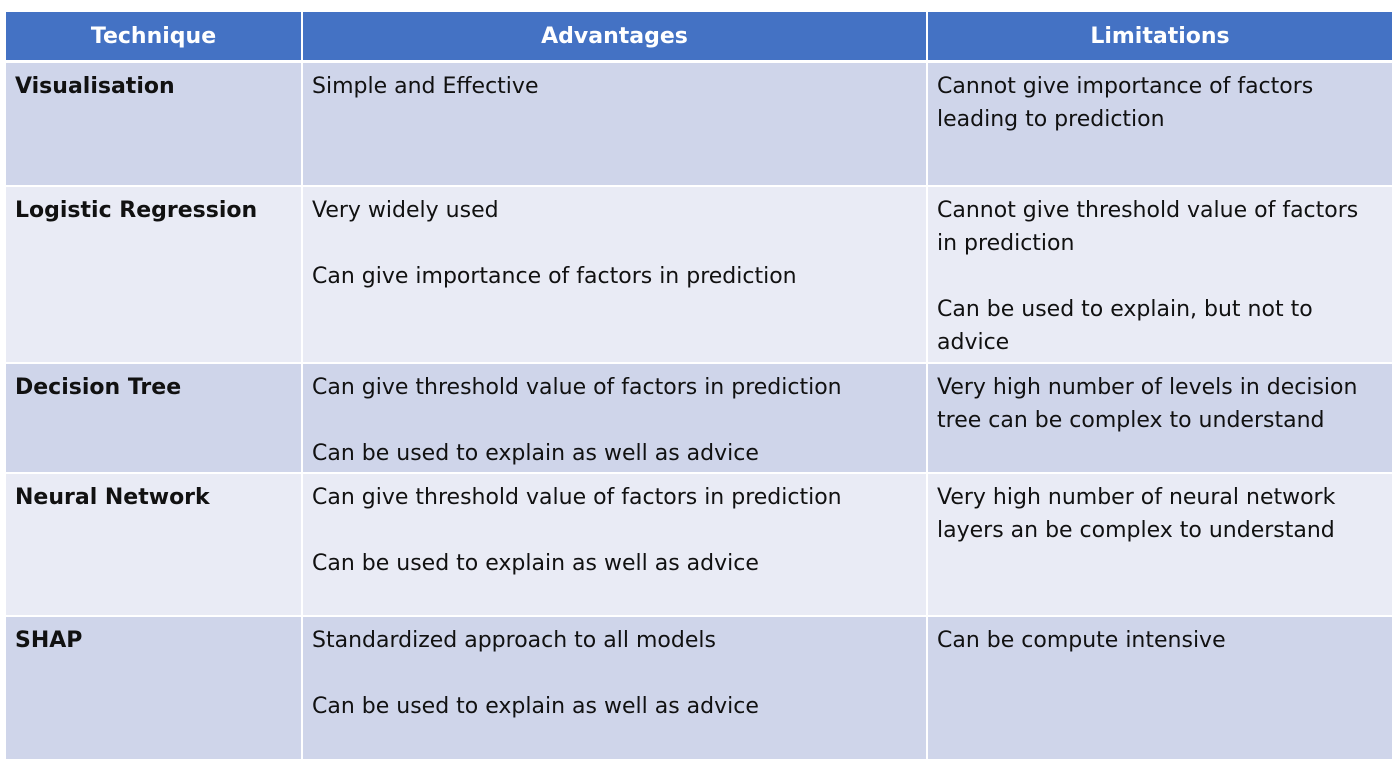  I want to click on technique-cell: Neural Network, so click(154, 544).